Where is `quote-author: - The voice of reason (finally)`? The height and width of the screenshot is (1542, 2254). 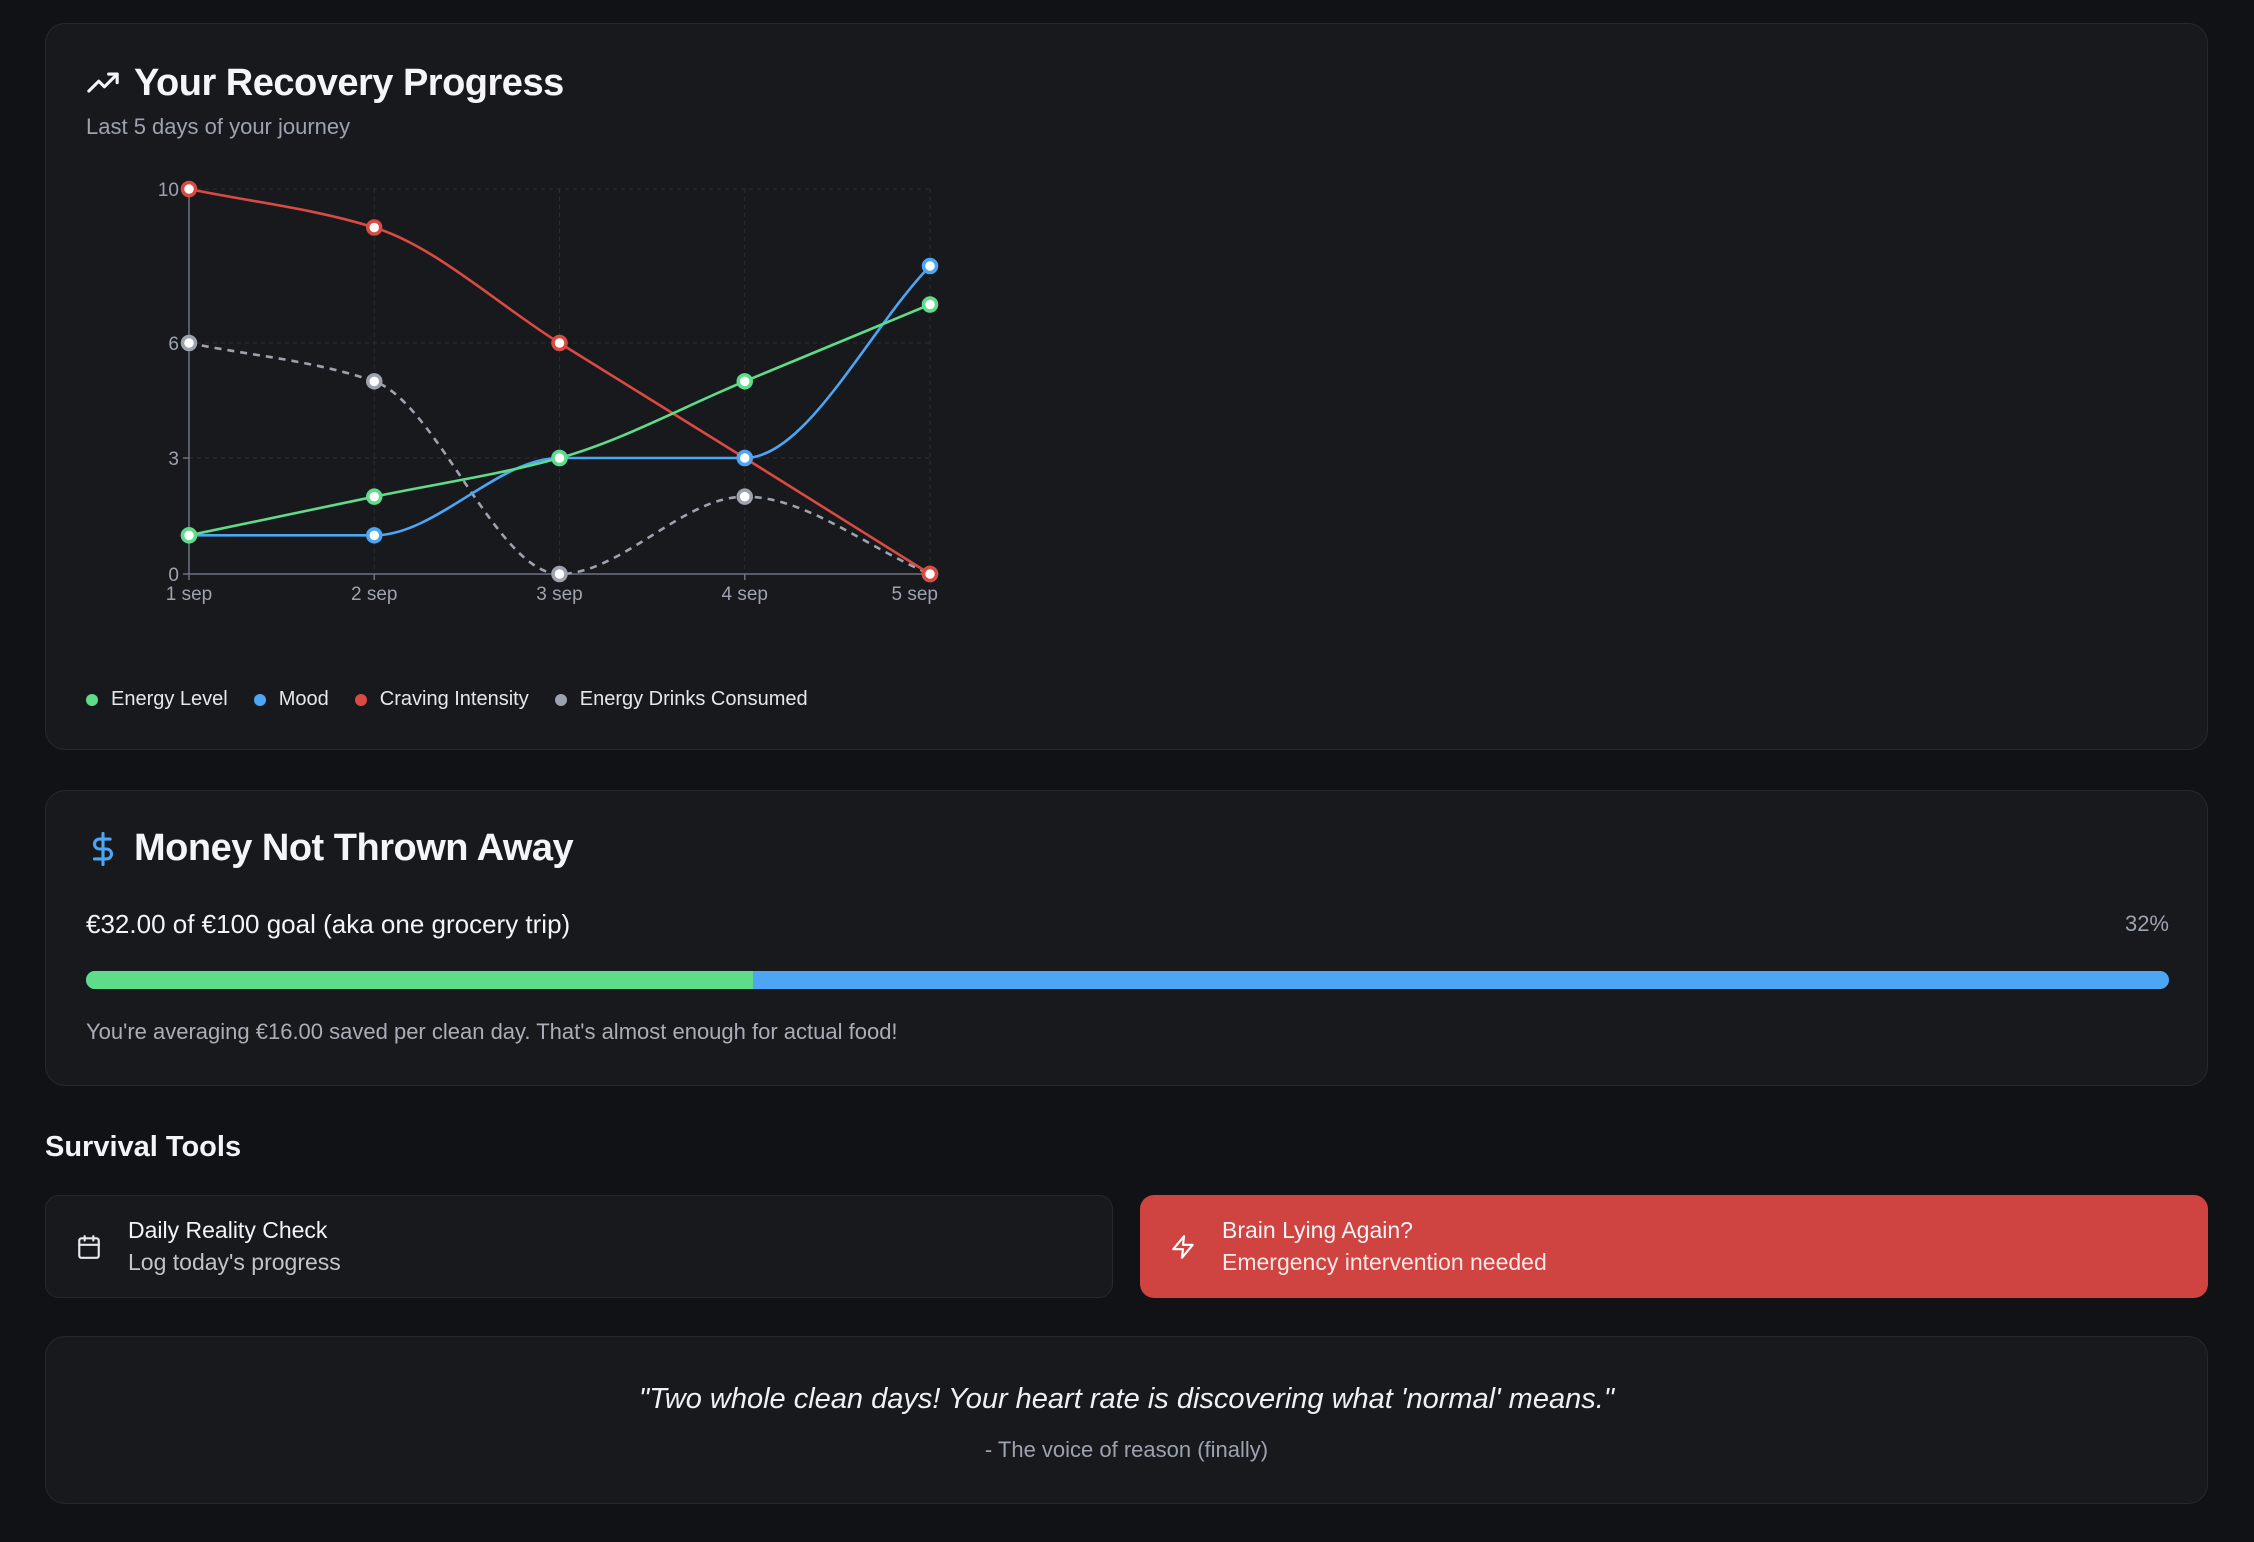
quote-author: - The voice of reason (finally) is located at coordinates (1126, 1449).